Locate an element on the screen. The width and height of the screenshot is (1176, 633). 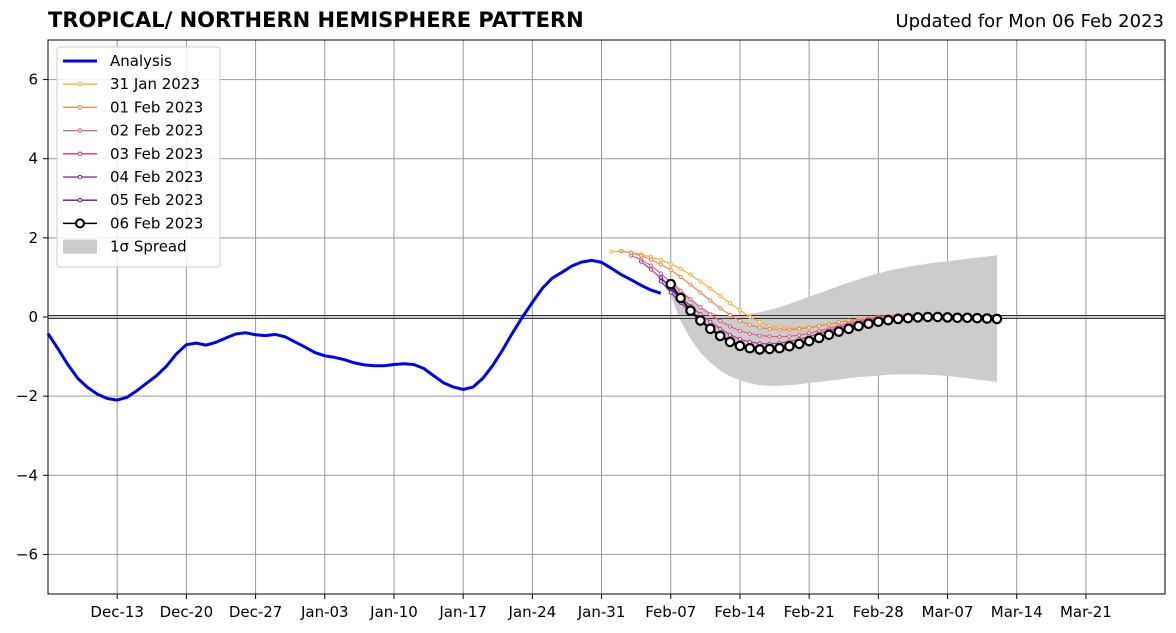
x-tick-label: Jan-31 is located at coordinates (601, 612).